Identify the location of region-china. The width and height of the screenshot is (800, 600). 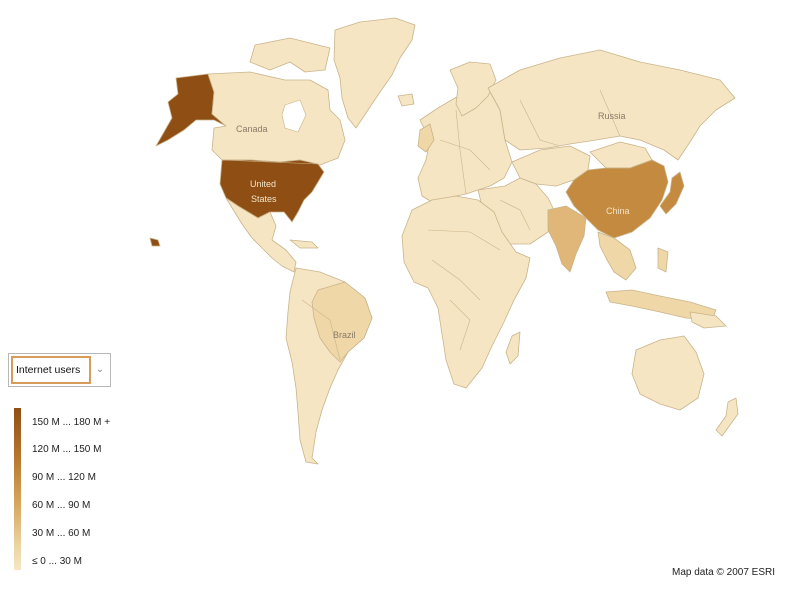
(617, 199).